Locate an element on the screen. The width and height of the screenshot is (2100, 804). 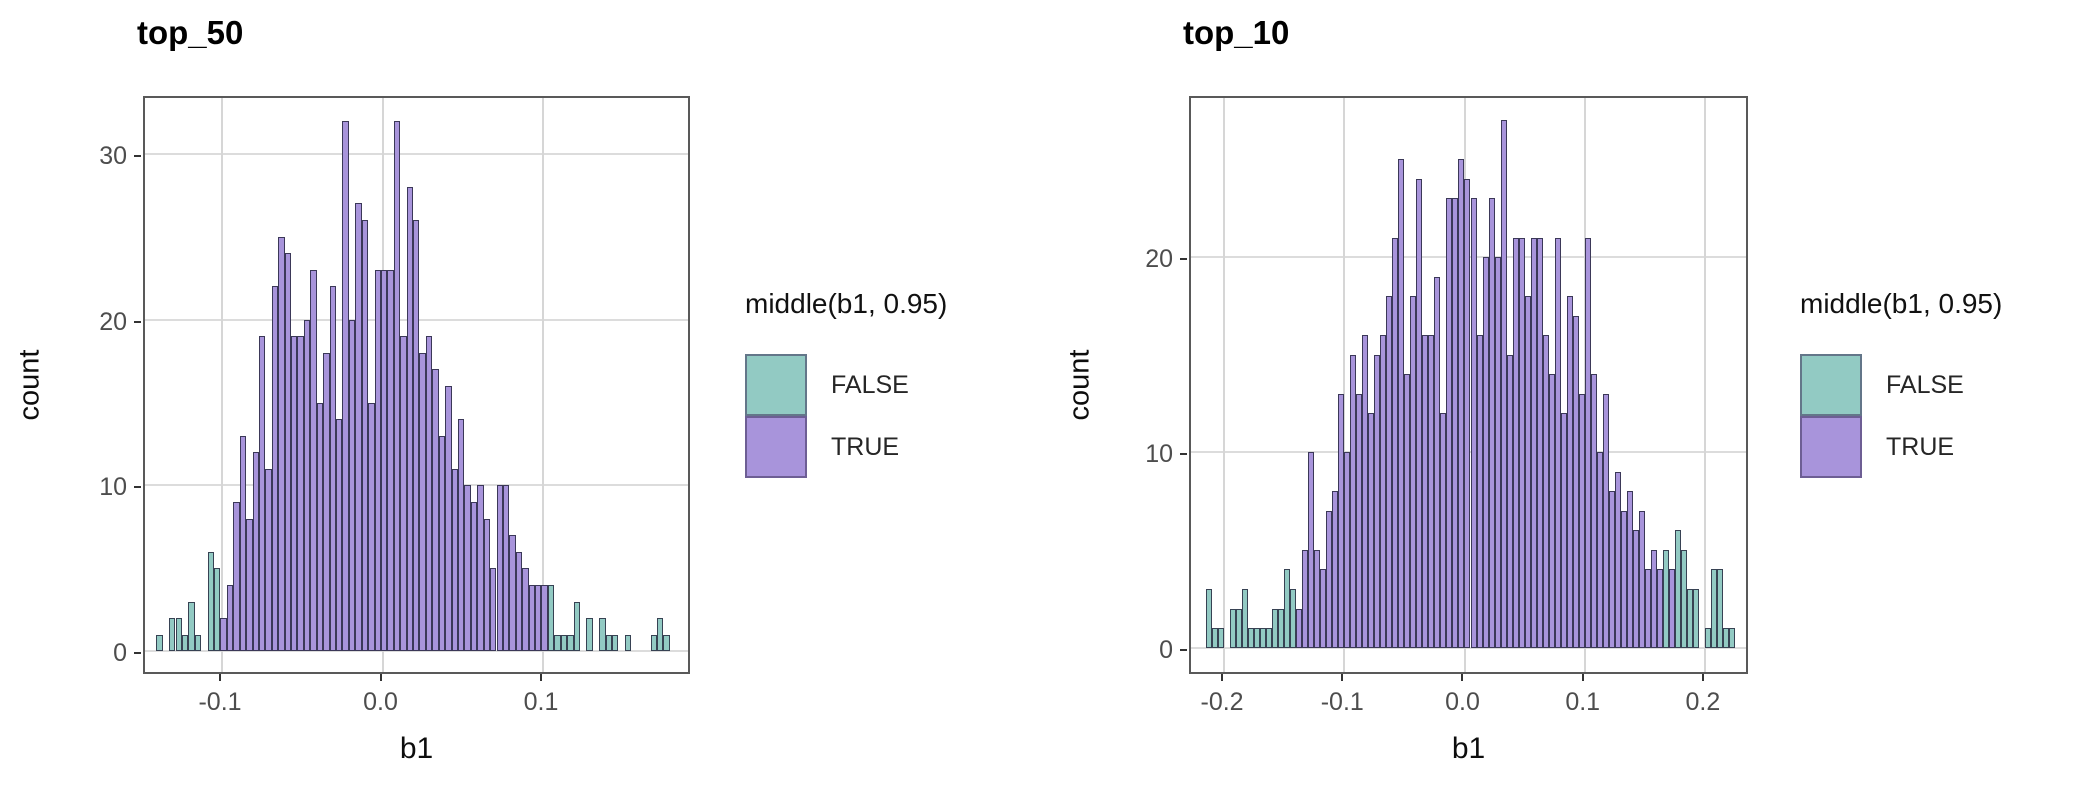
y-axis-title: count is located at coordinates (1079, 385).